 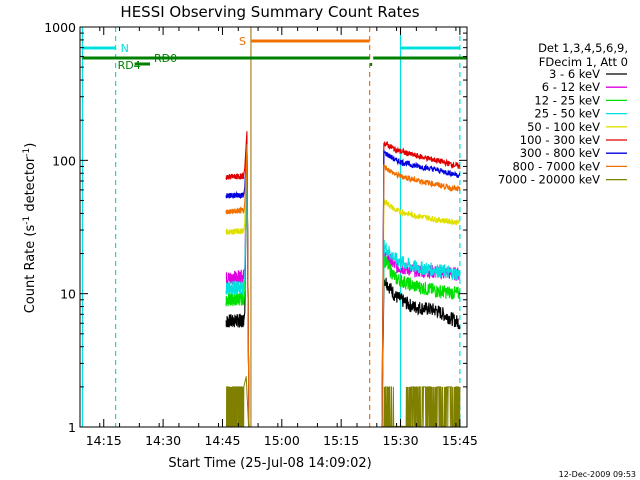 I want to click on y-axis-label-part2: detector, so click(x=30, y=186).